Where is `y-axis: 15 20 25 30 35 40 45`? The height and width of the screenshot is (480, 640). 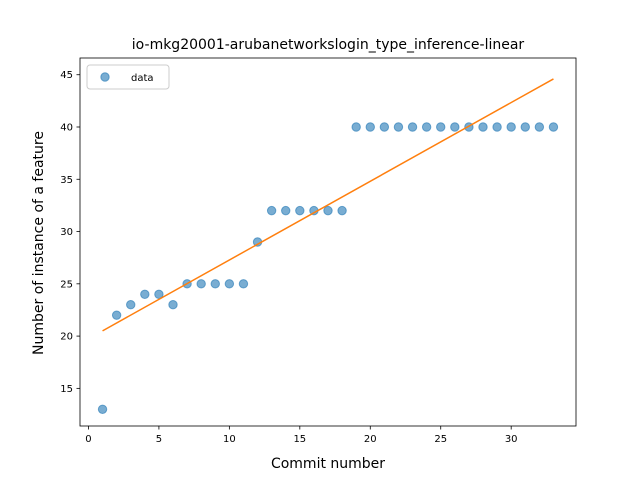
y-axis: 15 20 25 30 35 40 45 is located at coordinates (70, 232).